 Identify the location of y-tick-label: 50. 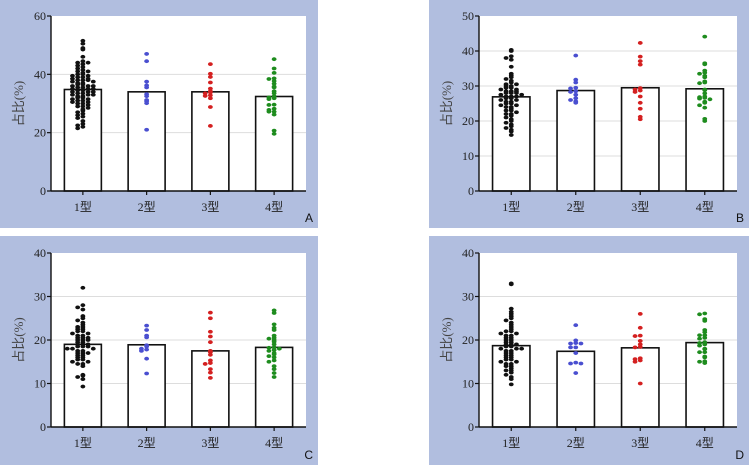
(468, 16).